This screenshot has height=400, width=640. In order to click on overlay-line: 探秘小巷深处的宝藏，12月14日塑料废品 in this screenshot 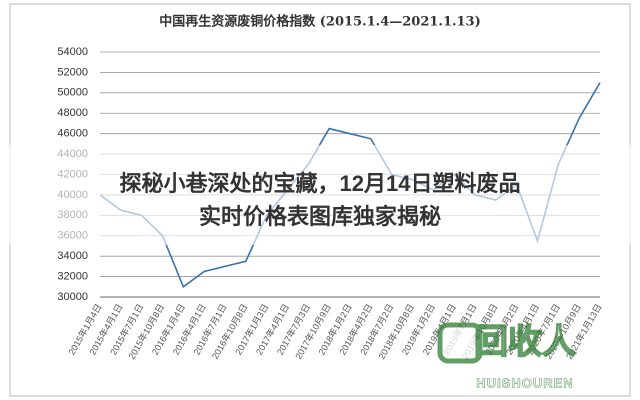, I will do `click(320, 183)`.